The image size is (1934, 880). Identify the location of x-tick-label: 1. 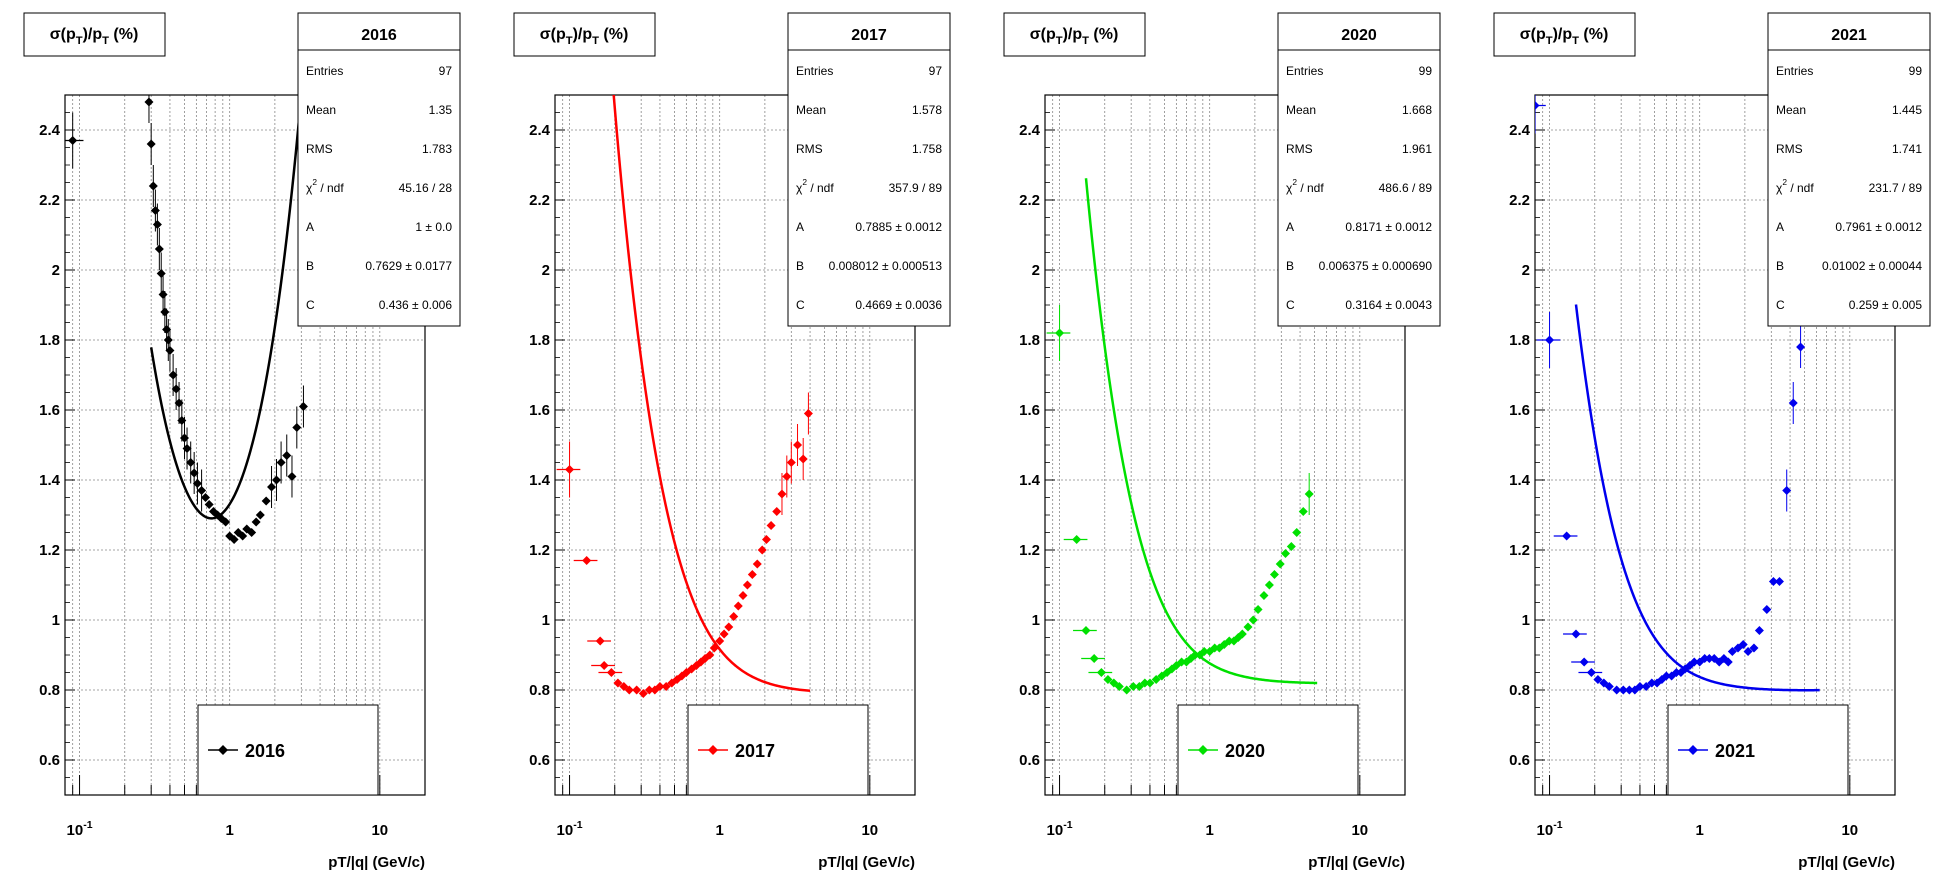
(230, 830).